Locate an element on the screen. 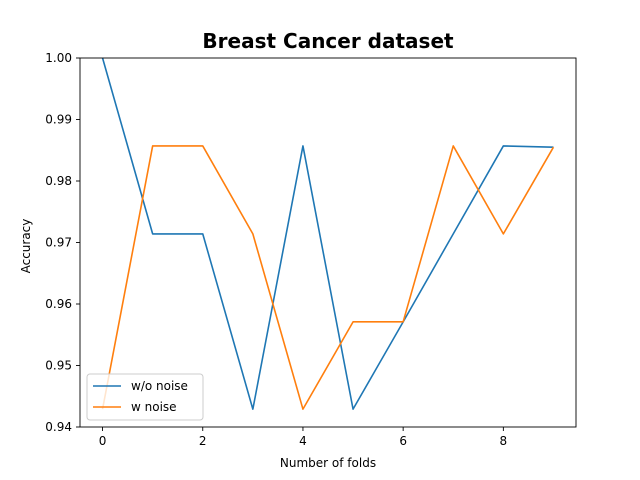 This screenshot has width=640, height=480. y-tick-label: 0.96 is located at coordinates (58, 304).